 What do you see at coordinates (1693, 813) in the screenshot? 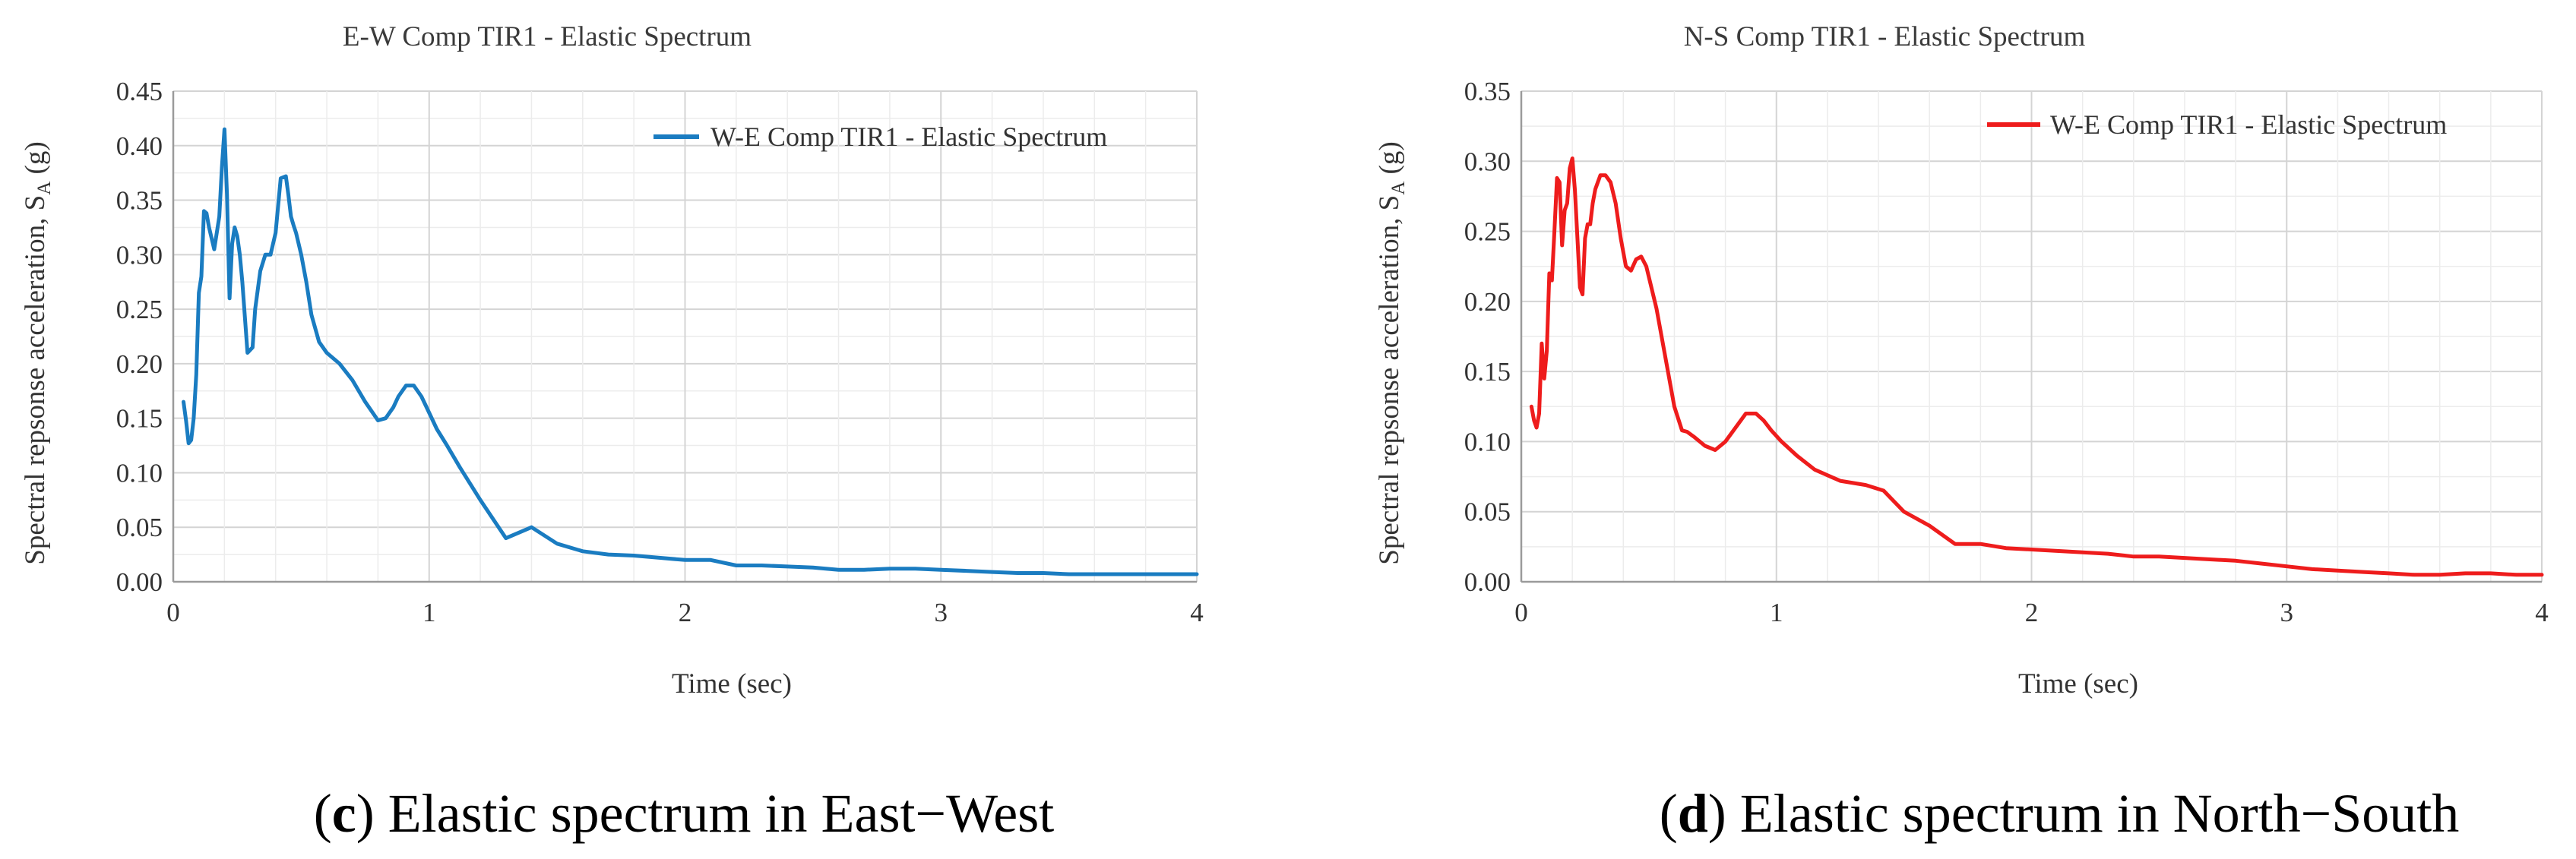
I see `caption-letter: d` at bounding box center [1693, 813].